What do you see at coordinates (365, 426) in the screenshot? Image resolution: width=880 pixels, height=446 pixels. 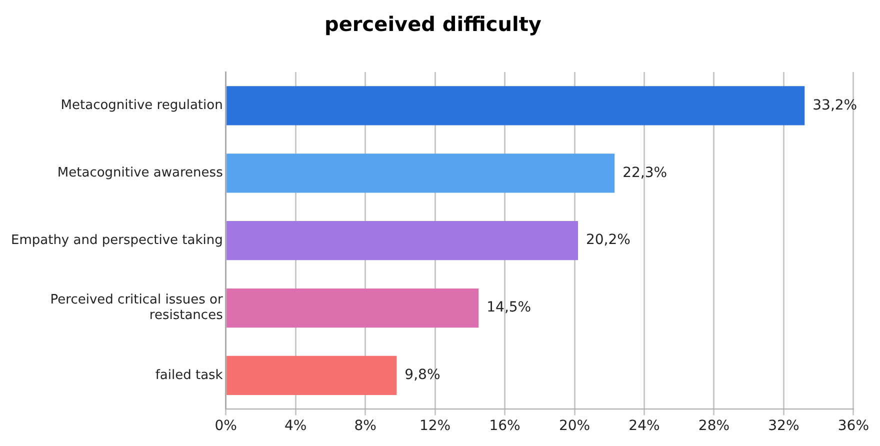 I see `x-tick-label: 8%` at bounding box center [365, 426].